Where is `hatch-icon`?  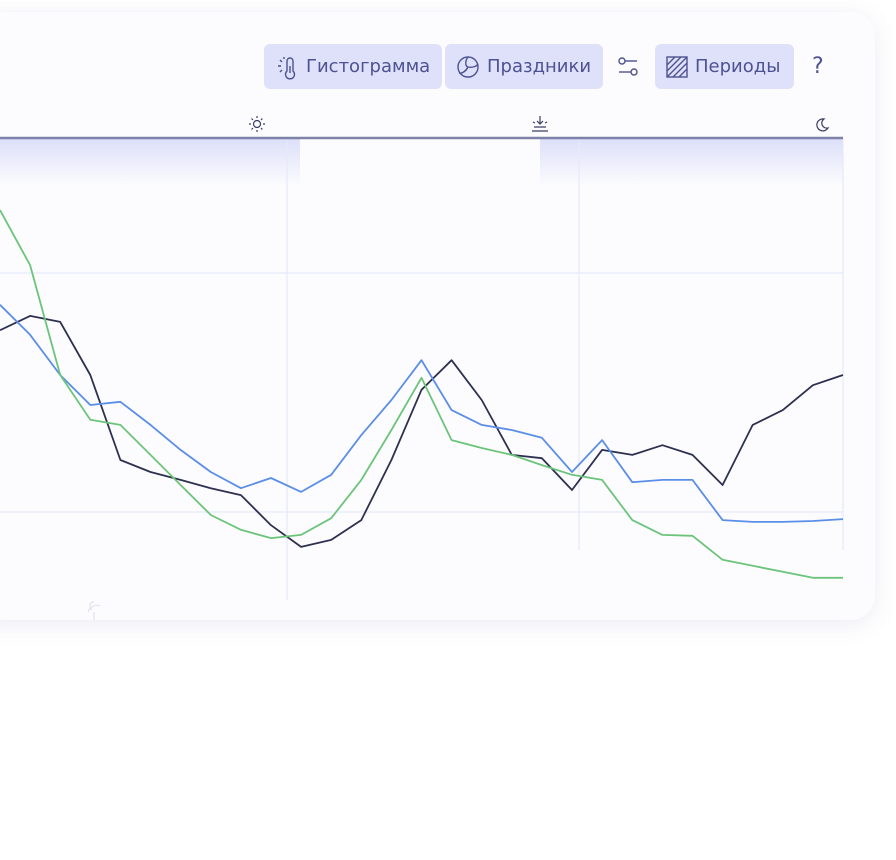 hatch-icon is located at coordinates (677, 66).